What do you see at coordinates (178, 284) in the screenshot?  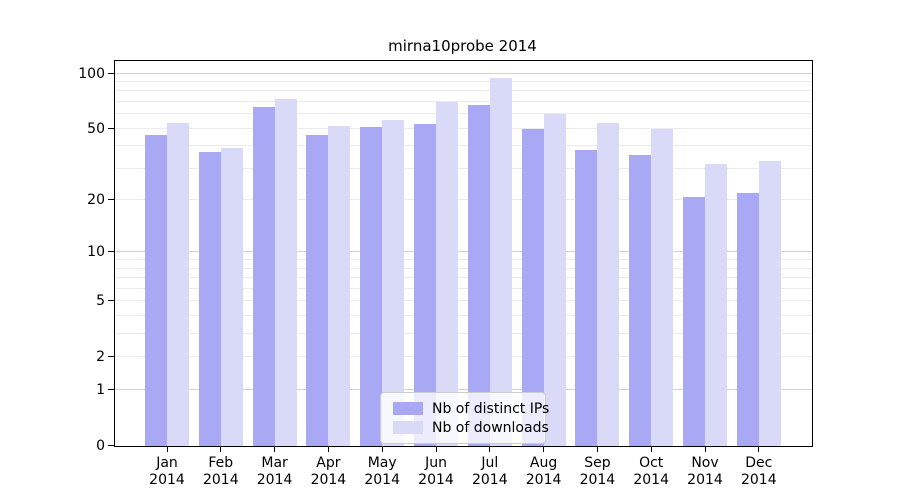 I see `bar-jan-downloads` at bounding box center [178, 284].